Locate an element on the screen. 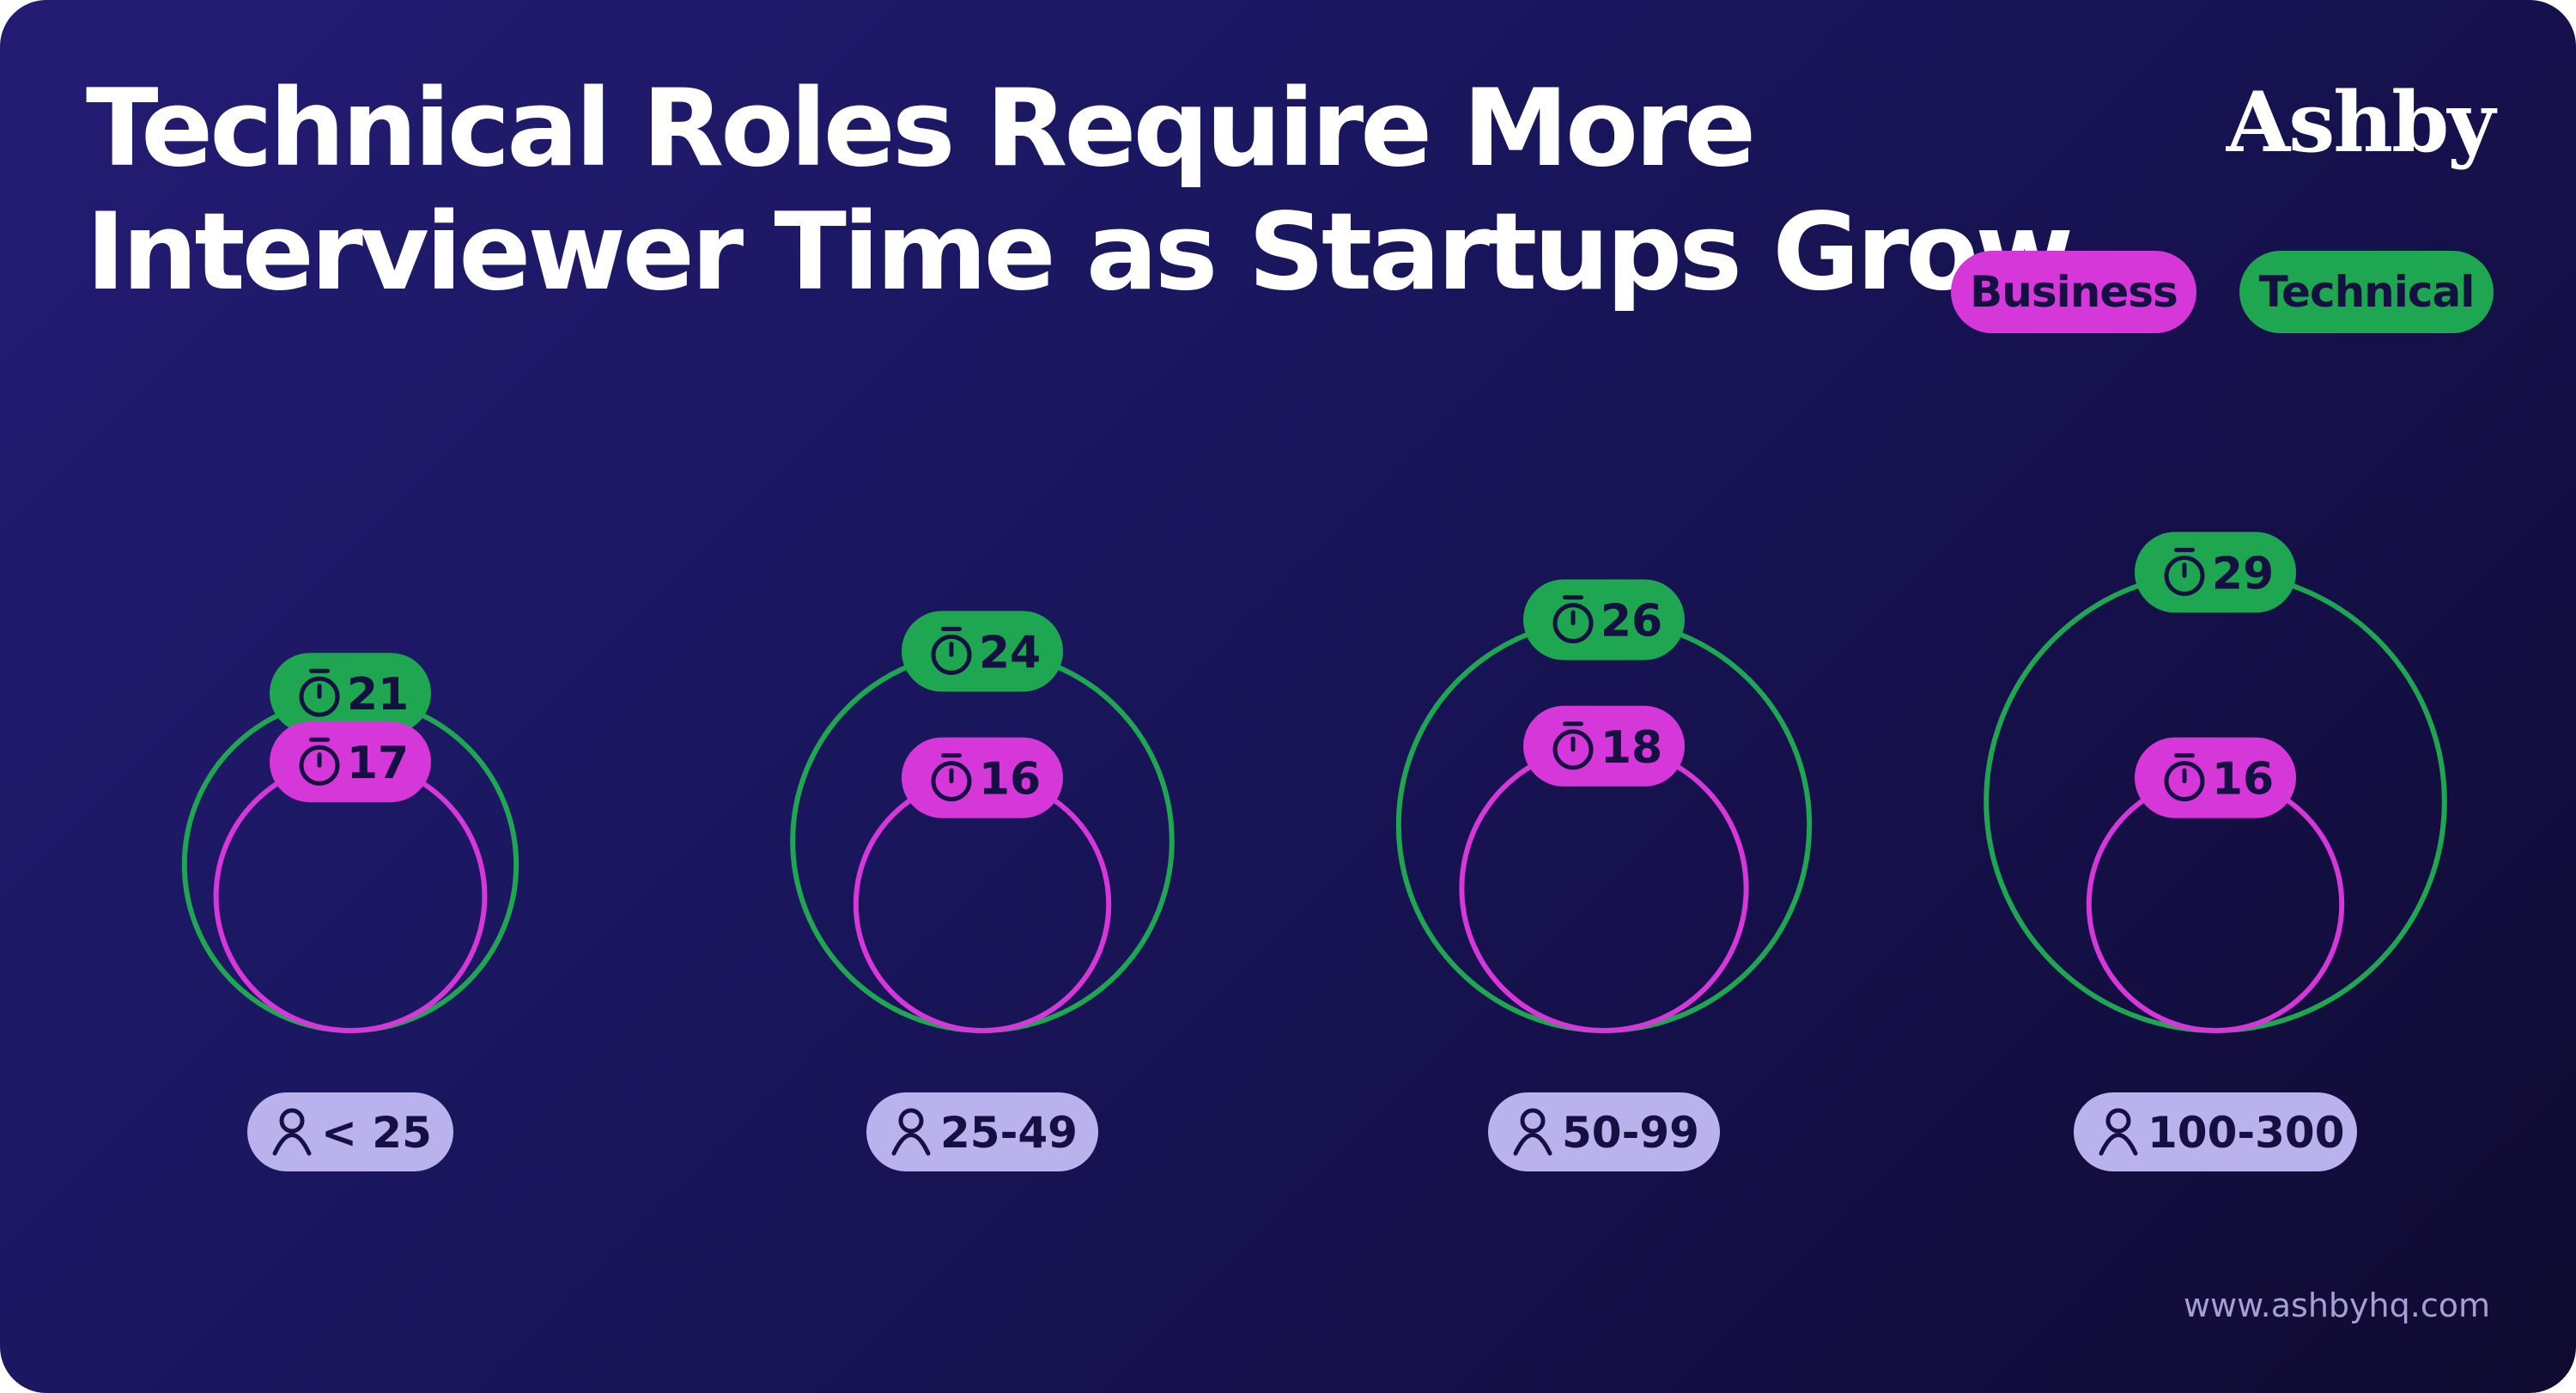  data-label-business-0: 17 is located at coordinates (350, 762).